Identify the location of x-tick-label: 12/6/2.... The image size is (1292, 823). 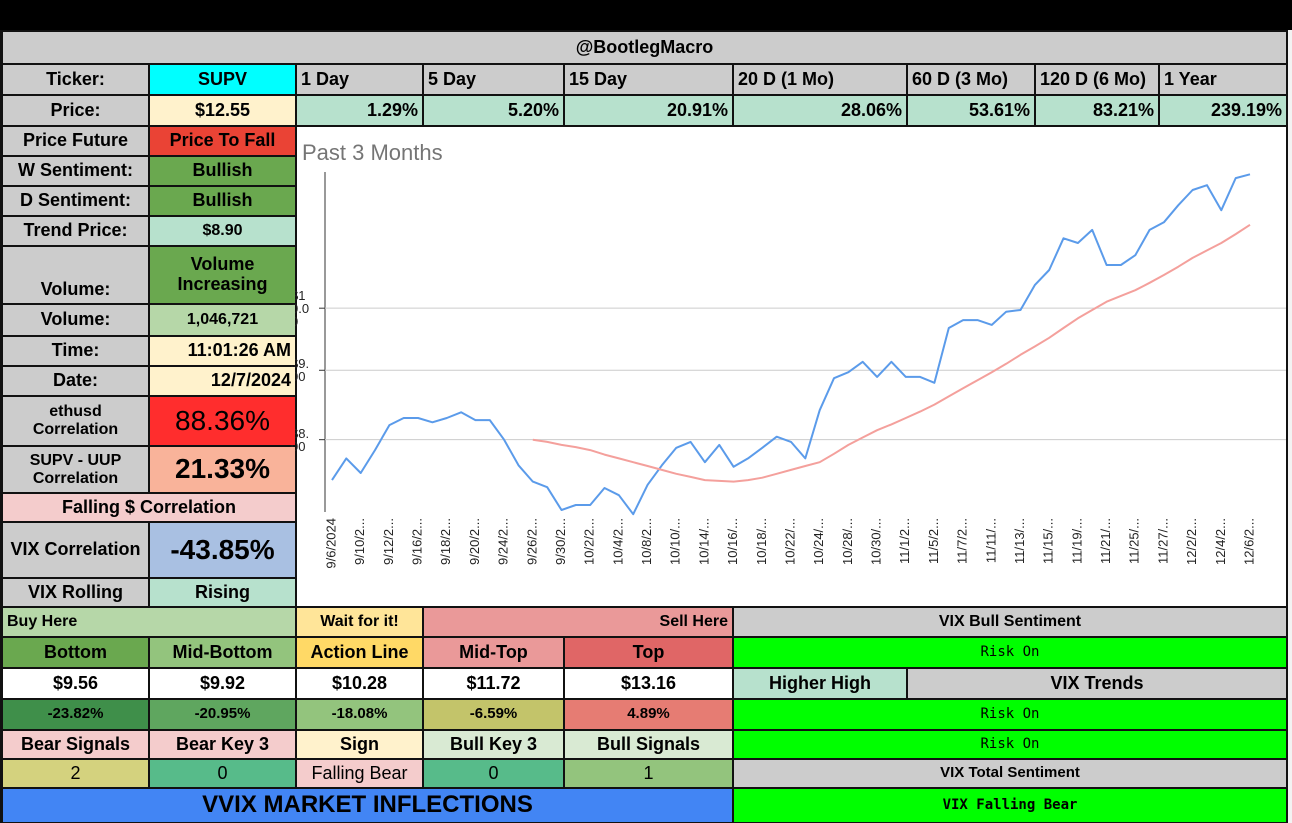
(1248, 541).